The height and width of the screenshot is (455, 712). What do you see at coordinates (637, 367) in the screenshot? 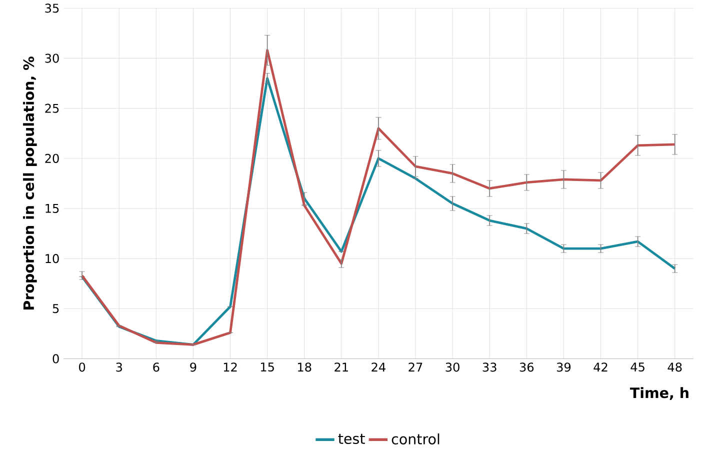
I see `x-tick-label: 45` at bounding box center [637, 367].